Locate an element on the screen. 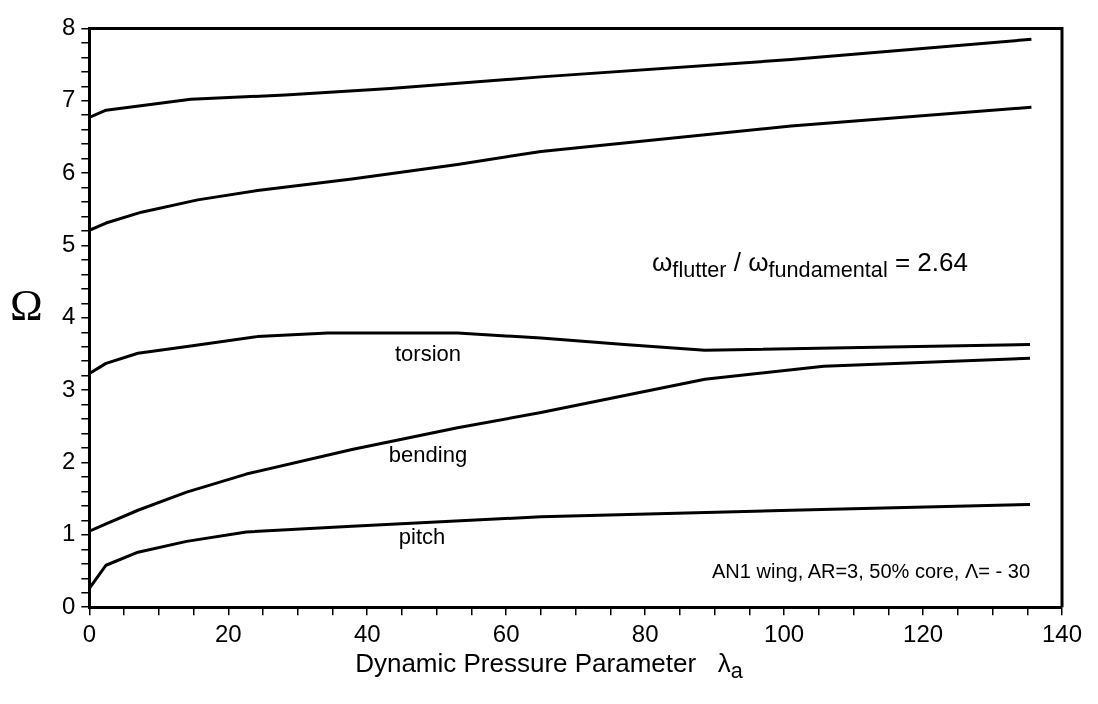 The height and width of the screenshot is (704, 1098). annotation: pitch is located at coordinates (422, 537).